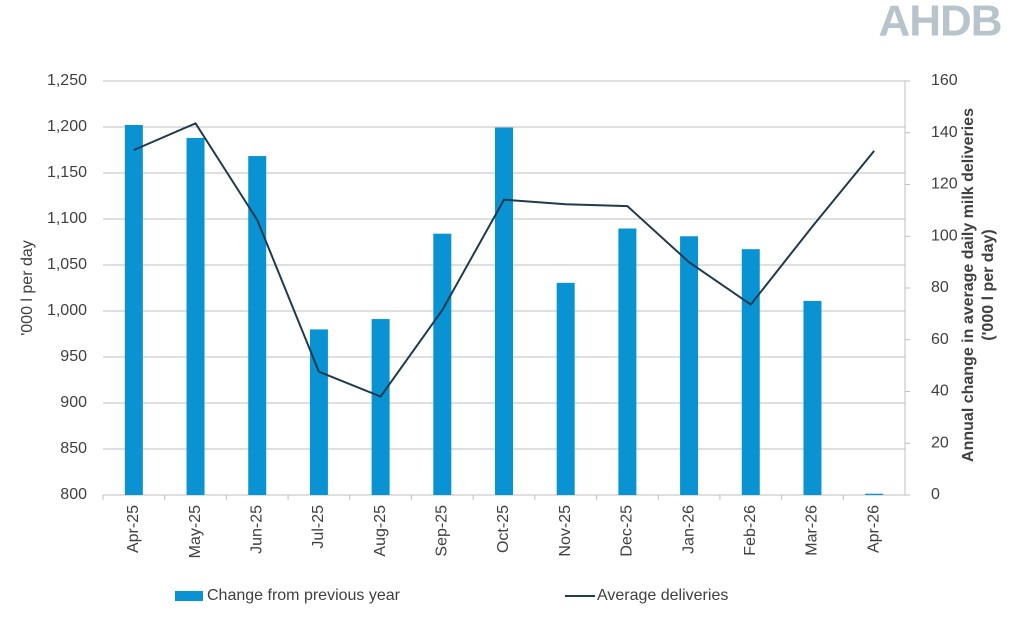 This screenshot has height=625, width=1016. Describe the element at coordinates (189, 596) in the screenshot. I see `legend-swatch` at that location.